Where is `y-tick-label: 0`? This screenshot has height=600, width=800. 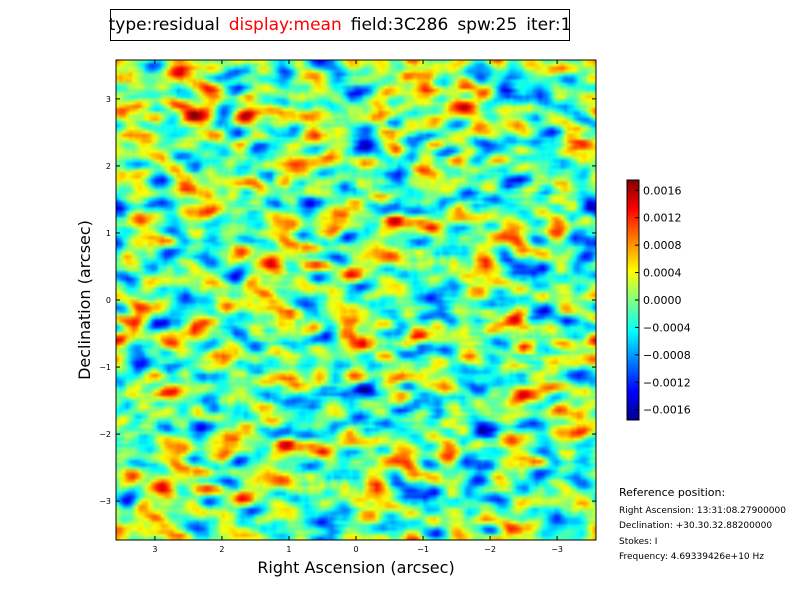
y-tick-label: 0 is located at coordinates (108, 300).